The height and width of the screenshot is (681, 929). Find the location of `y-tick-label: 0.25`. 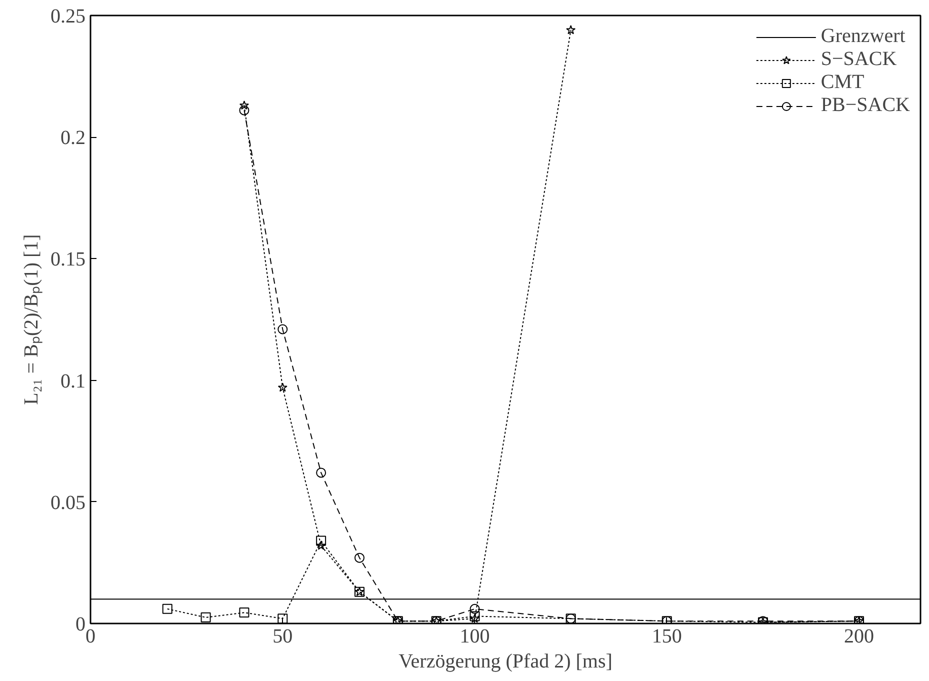

y-tick-label: 0.25 is located at coordinates (68, 17).